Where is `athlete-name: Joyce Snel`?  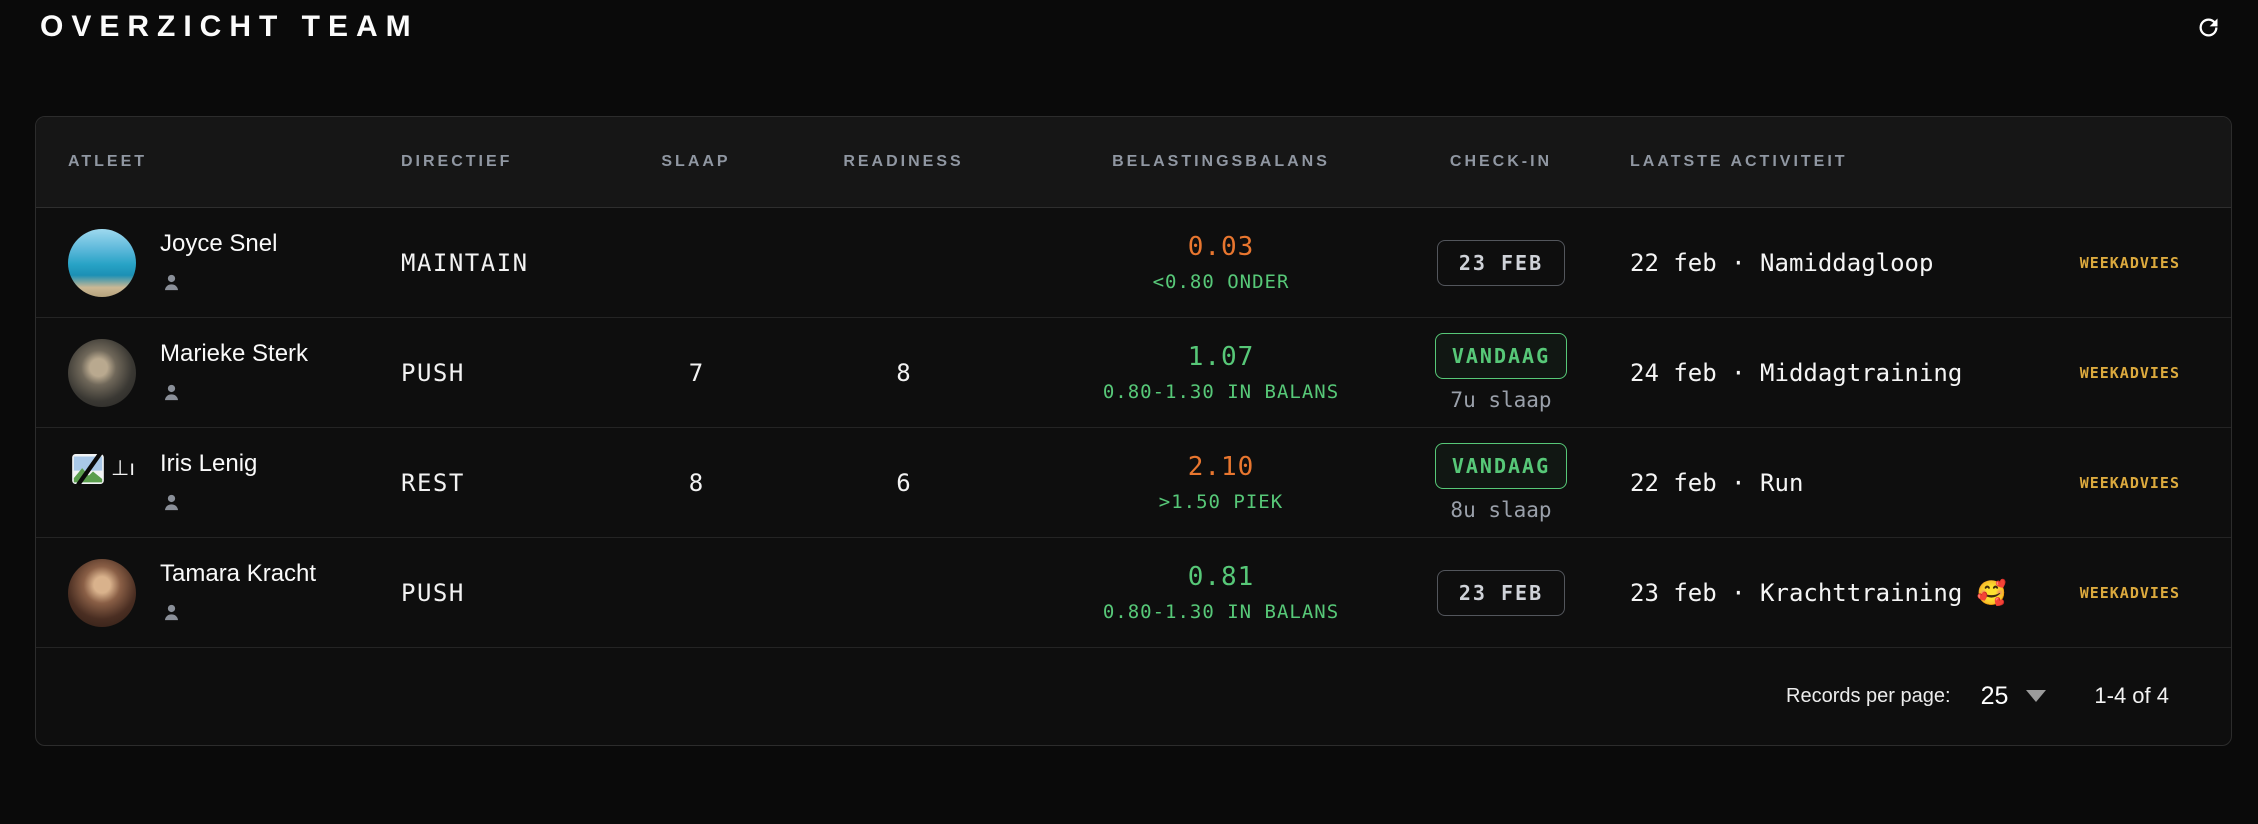
athlete-name: Joyce Snel is located at coordinates (219, 244).